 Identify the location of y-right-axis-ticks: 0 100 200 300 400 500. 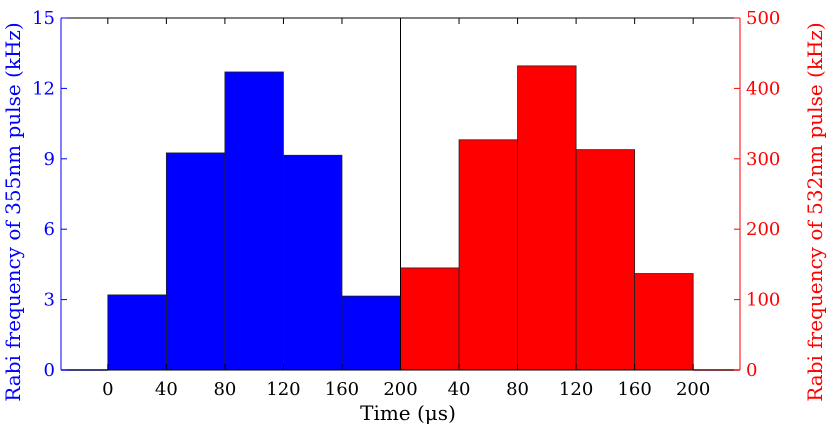
(757, 194).